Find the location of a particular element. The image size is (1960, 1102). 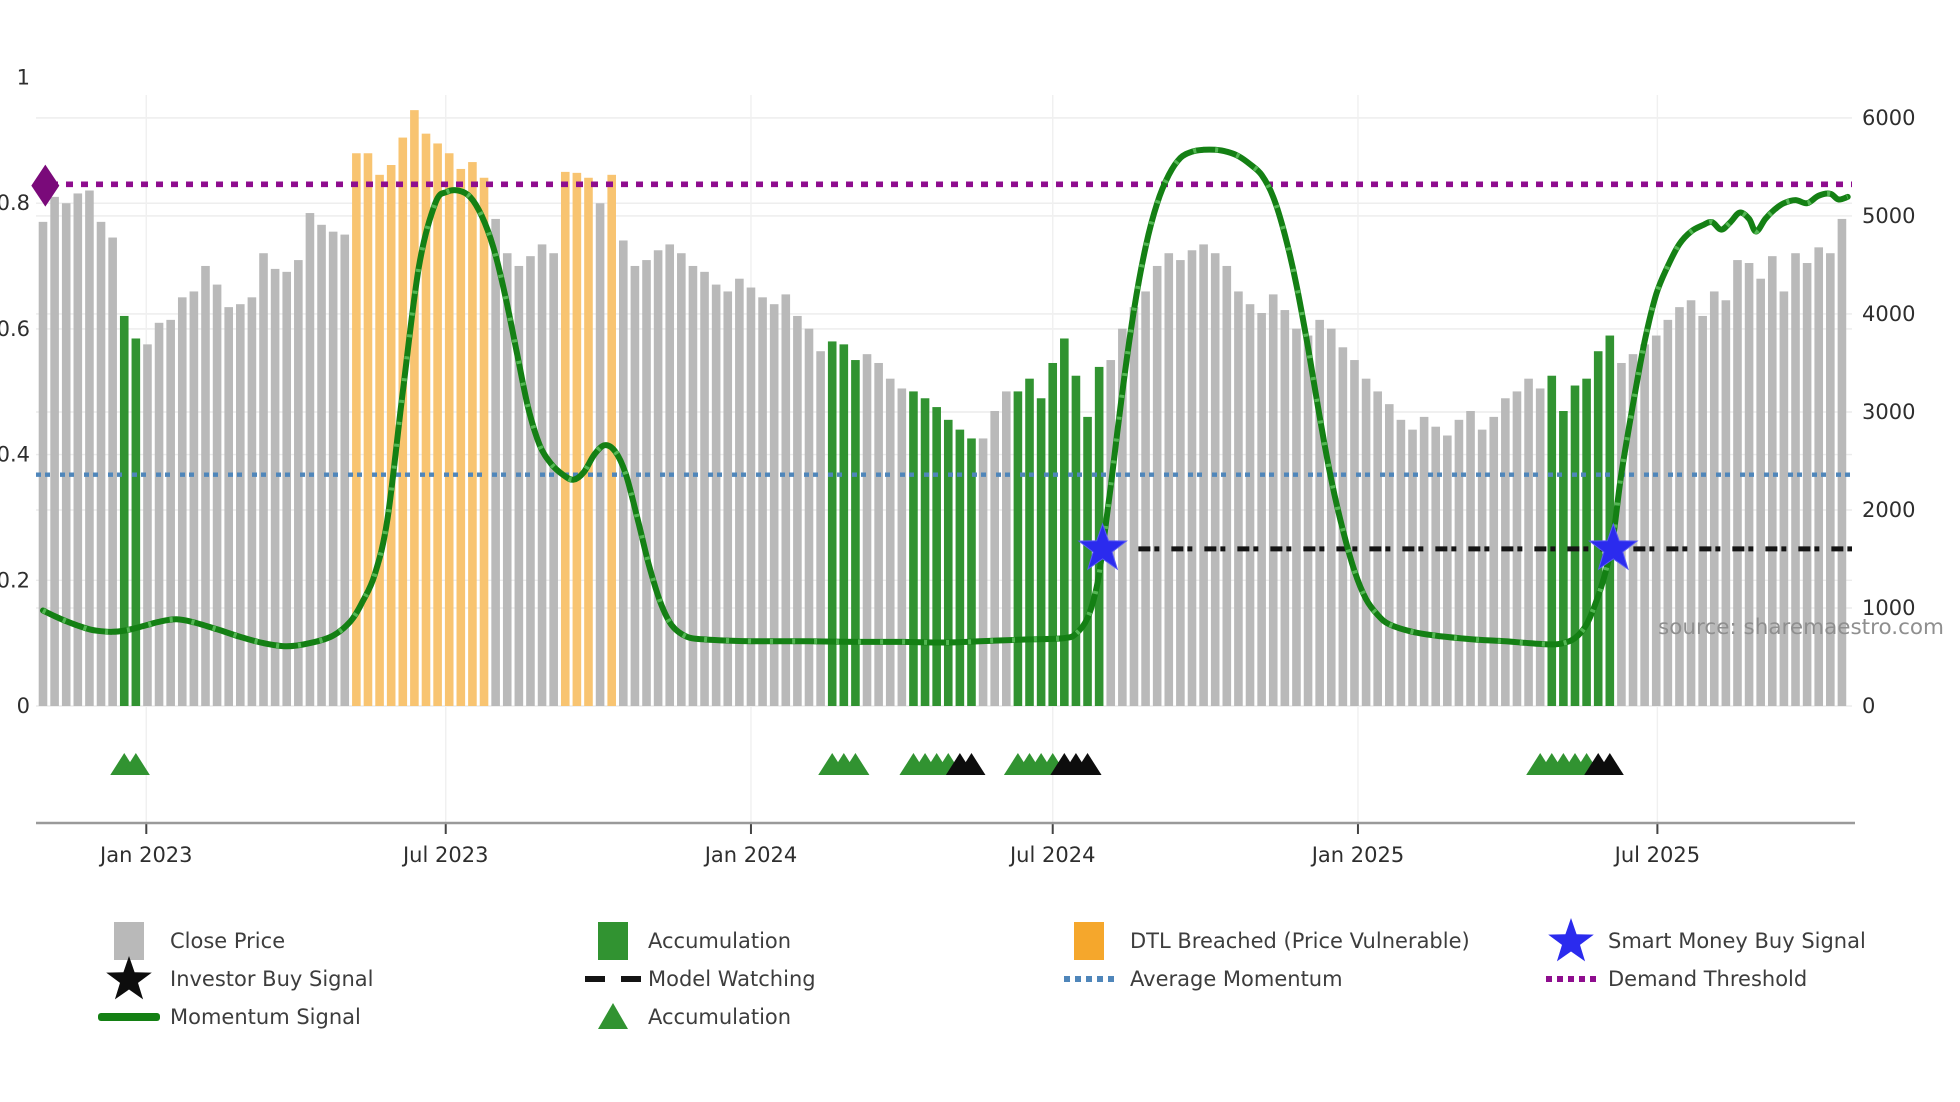

investor-buy-triangle-marker is located at coordinates (971, 764).